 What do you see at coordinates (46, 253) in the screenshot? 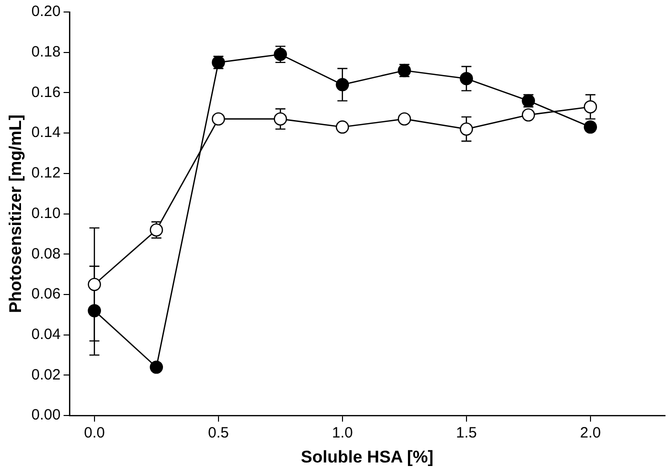
I see `y-tick-label: 0.08` at bounding box center [46, 253].